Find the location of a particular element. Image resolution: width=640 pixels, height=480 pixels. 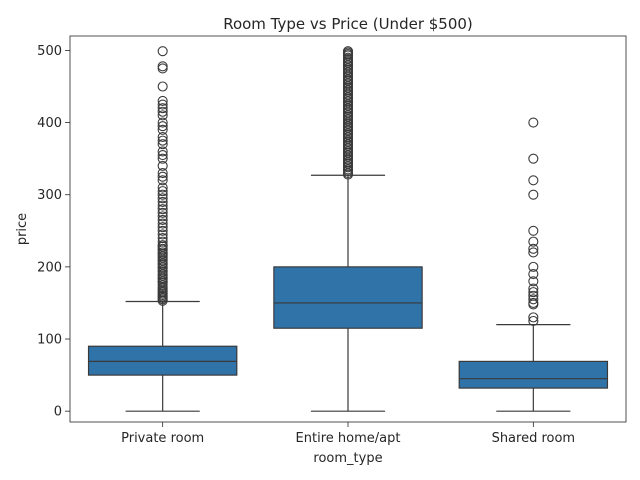

y-tick-label: 500 is located at coordinates (49, 51).